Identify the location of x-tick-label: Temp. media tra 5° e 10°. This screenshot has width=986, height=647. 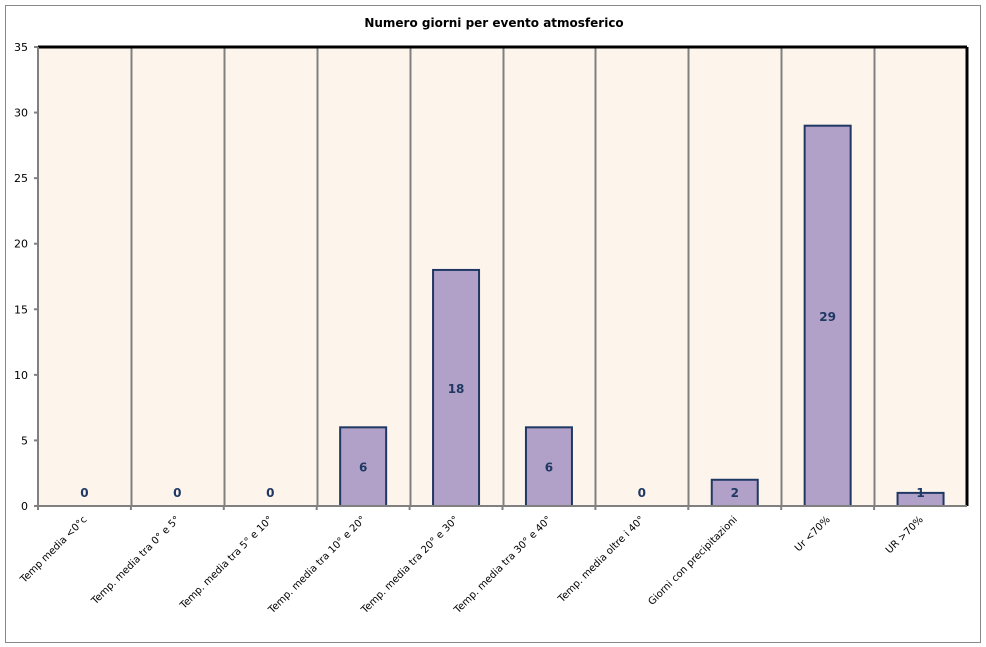
(227, 563).